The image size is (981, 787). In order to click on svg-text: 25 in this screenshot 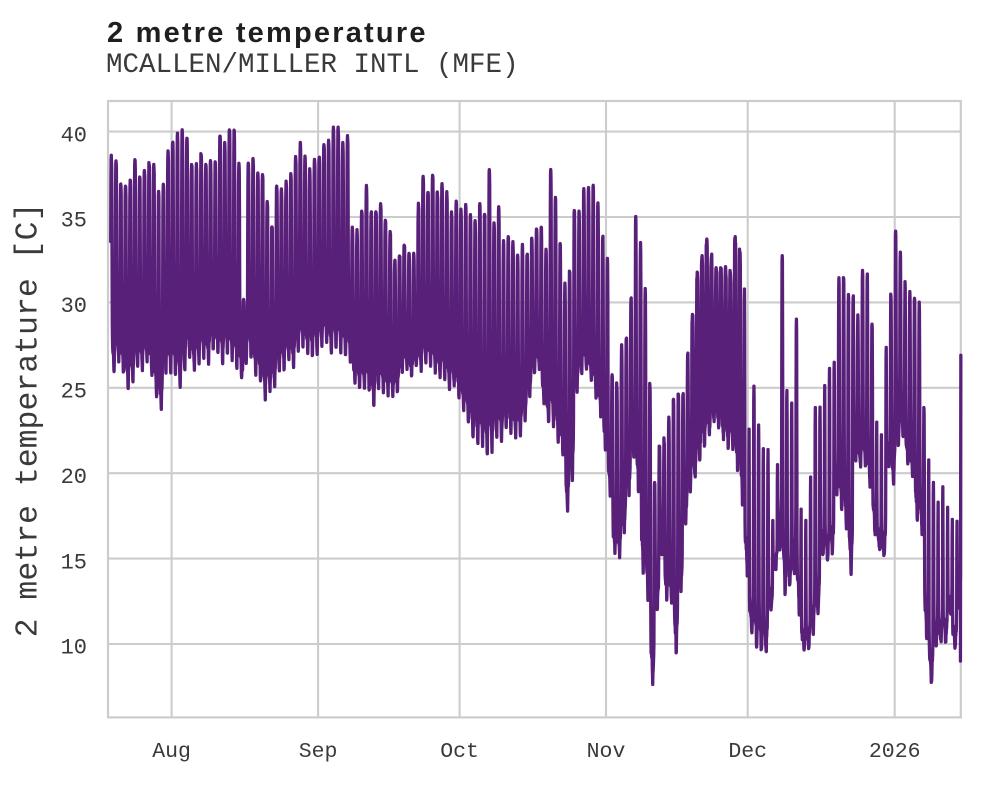, I will do `click(74, 392)`.